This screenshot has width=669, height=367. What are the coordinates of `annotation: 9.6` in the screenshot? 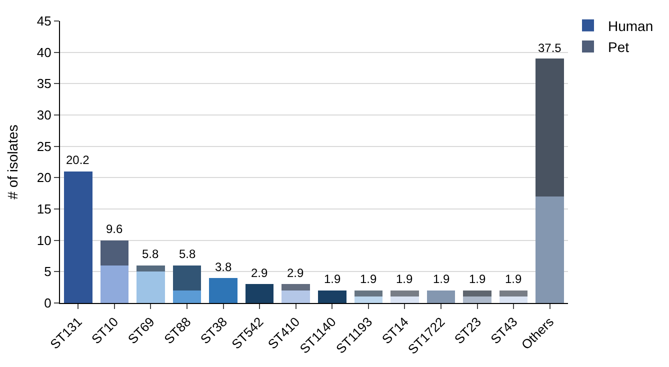 It's located at (115, 229).